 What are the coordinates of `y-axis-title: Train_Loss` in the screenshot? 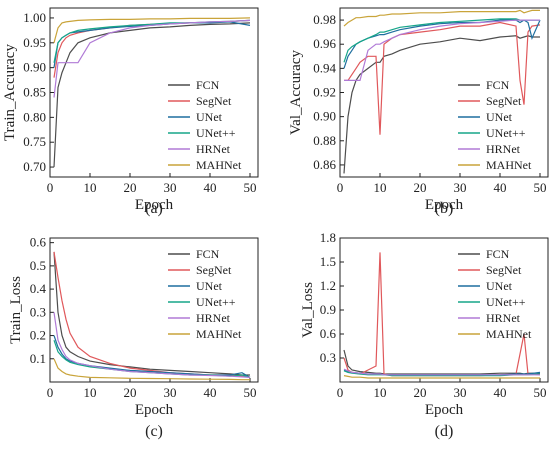 It's located at (16, 310).